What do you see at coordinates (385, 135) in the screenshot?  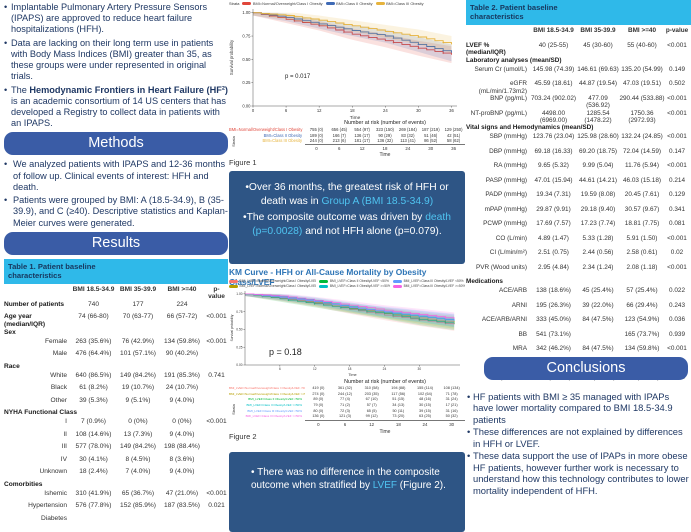 I see `nar-value: 90 (29)` at bounding box center [385, 135].